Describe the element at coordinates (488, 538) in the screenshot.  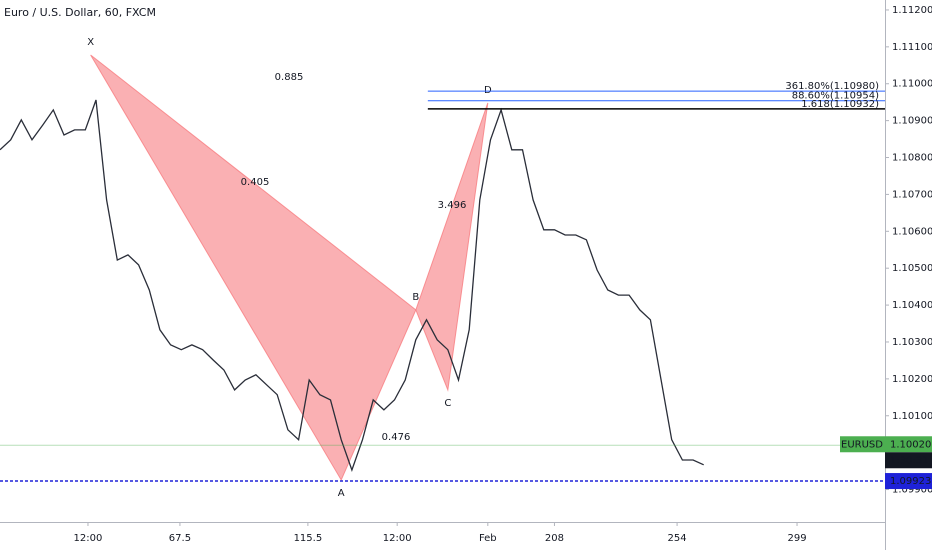
I see `x-tick-label: Feb` at that location.